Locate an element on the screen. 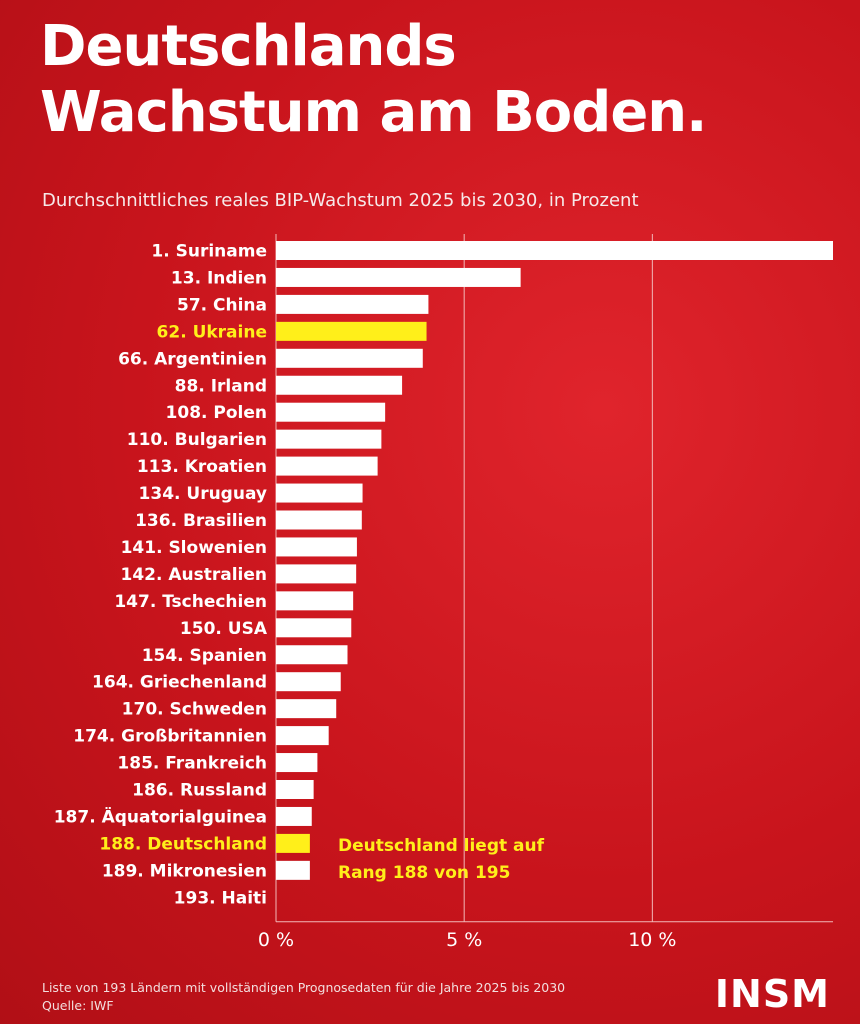 This screenshot has width=860, height=1024. callout-line-1: Deutschland liegt auf is located at coordinates (441, 846).